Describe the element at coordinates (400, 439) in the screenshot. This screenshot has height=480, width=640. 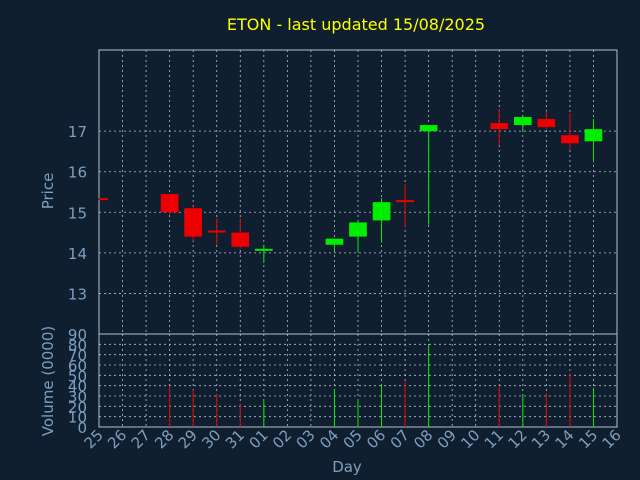
I see `day-tick-label: 07` at that location.